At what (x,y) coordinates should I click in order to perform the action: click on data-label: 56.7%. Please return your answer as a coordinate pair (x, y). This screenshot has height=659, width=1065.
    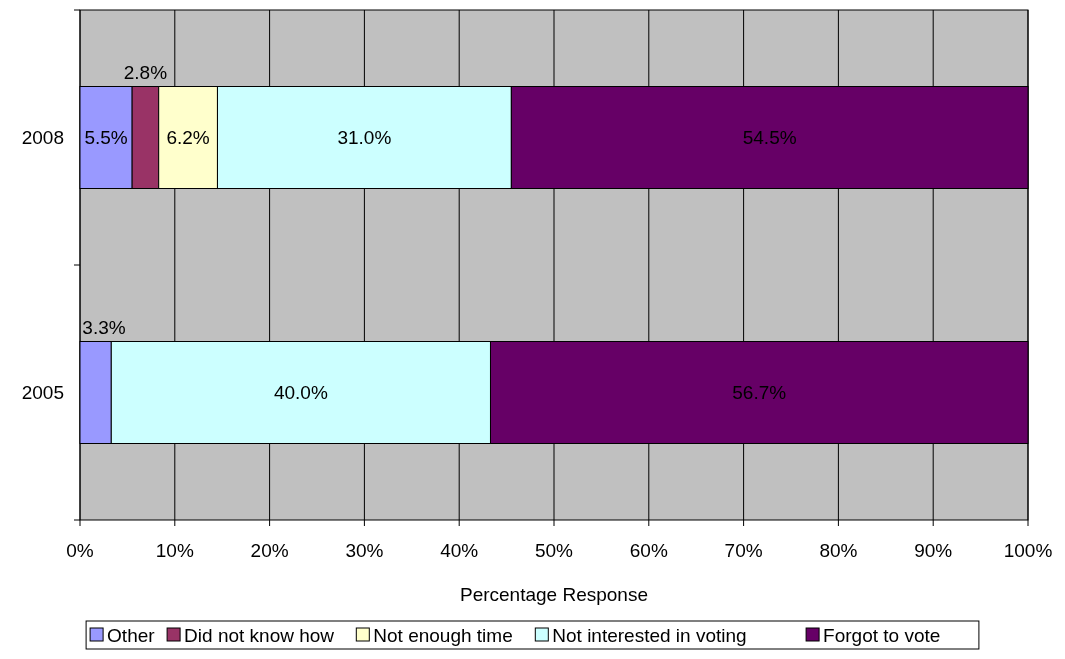
    Looking at the image, I should click on (759, 392).